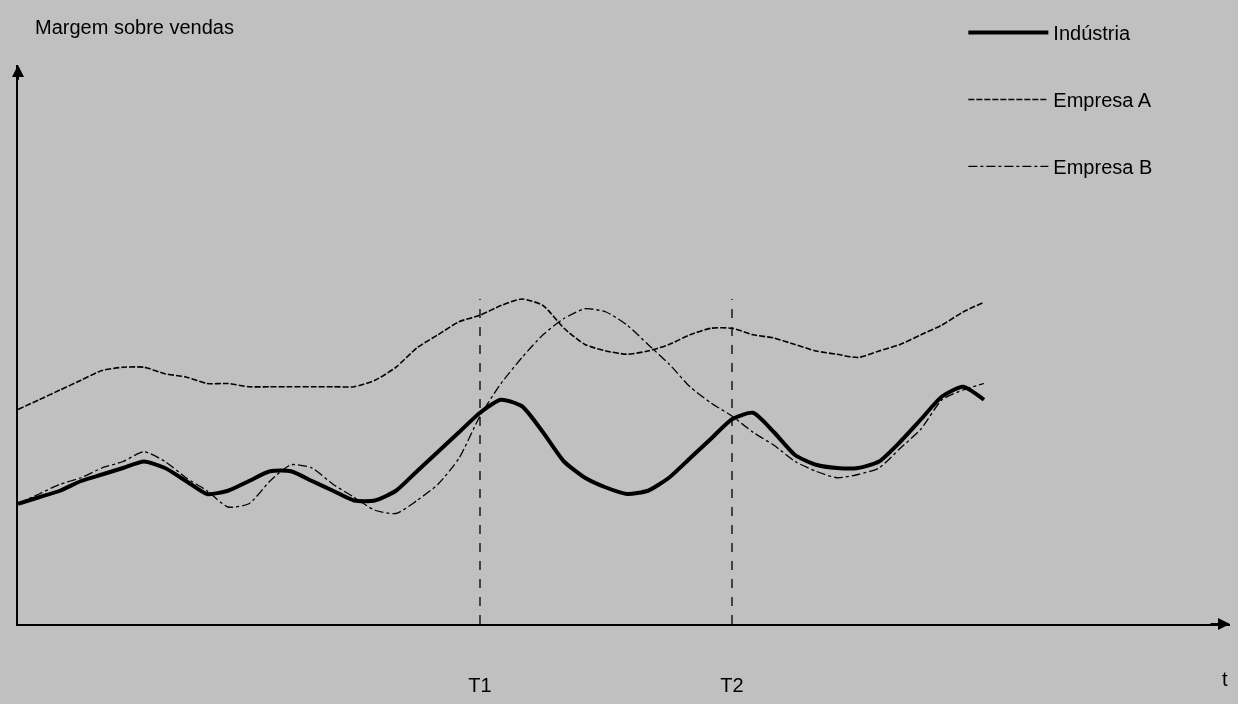 The image size is (1238, 704). What do you see at coordinates (732, 685) in the screenshot?
I see `x-tick-label: T2` at bounding box center [732, 685].